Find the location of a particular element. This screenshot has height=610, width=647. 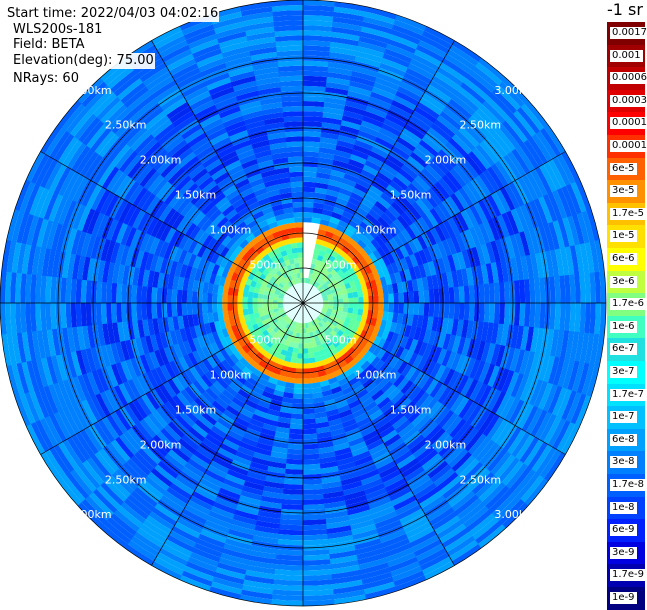

colorbar-tick-label: 1.7e-6 is located at coordinates (628, 304).